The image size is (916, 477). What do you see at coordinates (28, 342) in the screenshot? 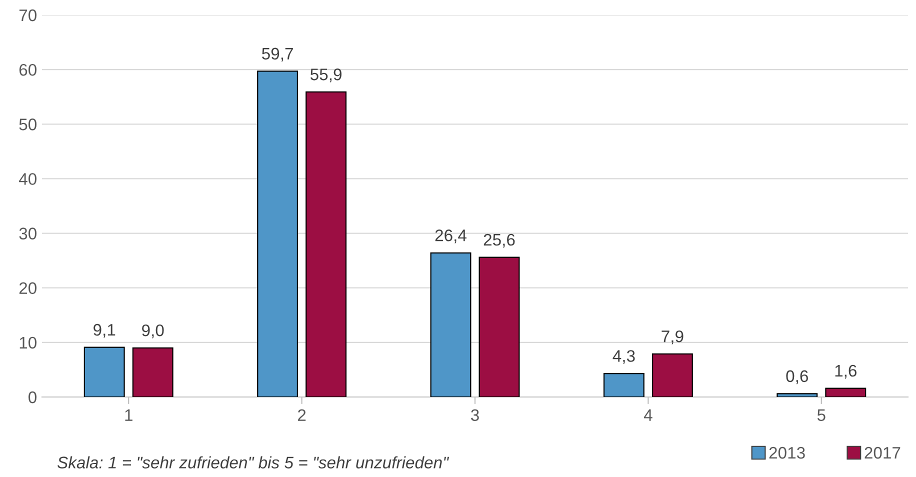
I see `y-tick-label: 10` at bounding box center [28, 342].